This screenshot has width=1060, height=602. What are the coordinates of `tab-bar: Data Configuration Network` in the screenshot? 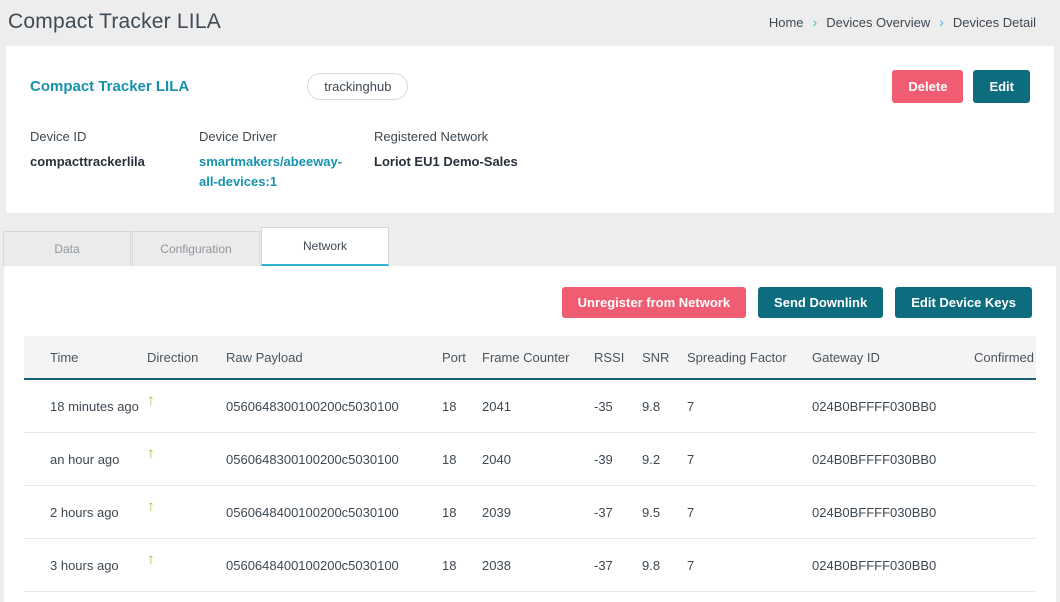 It's located at (529, 246).